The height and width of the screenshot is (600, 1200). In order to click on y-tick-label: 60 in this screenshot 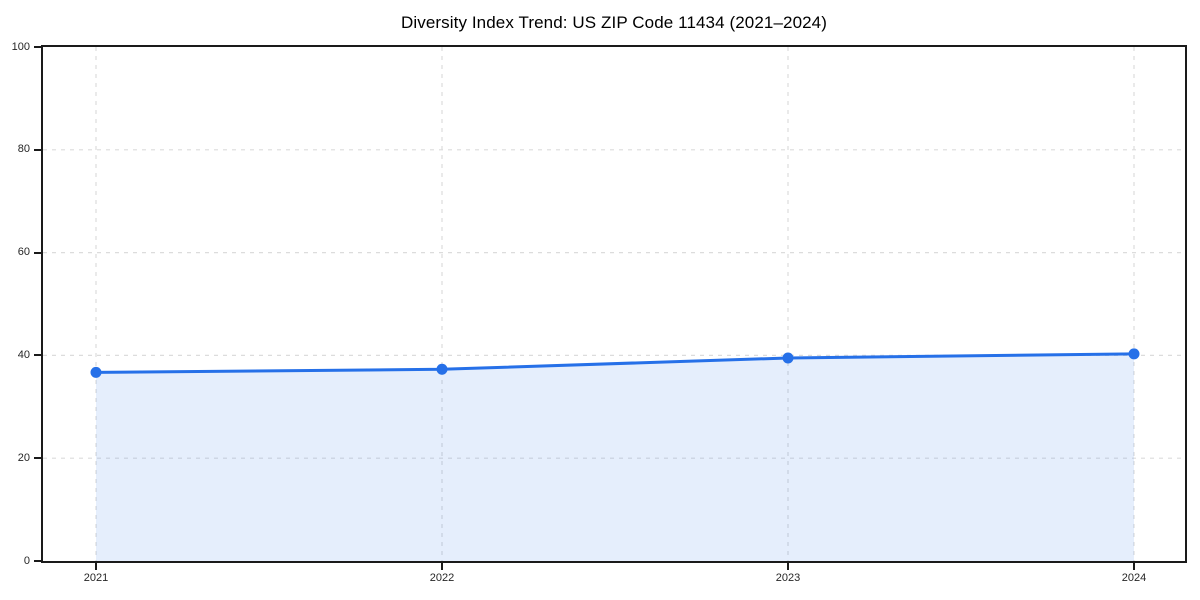, I will do `click(23, 252)`.